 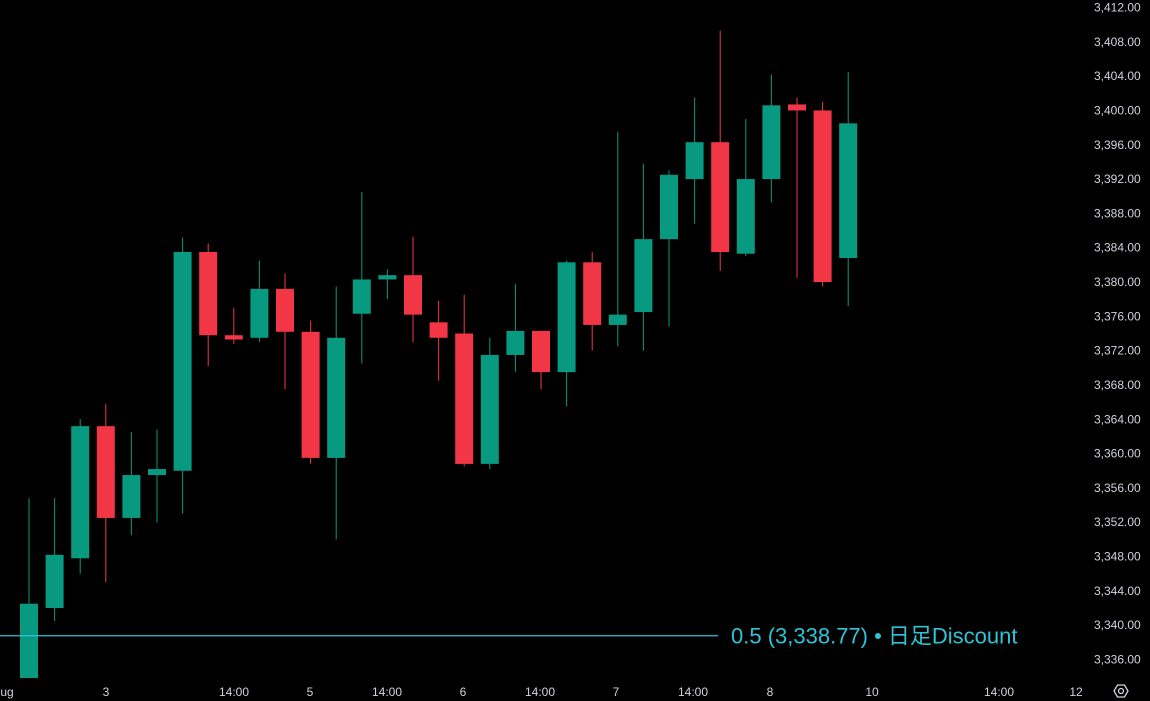 I want to click on gear-icon, so click(x=1121, y=691).